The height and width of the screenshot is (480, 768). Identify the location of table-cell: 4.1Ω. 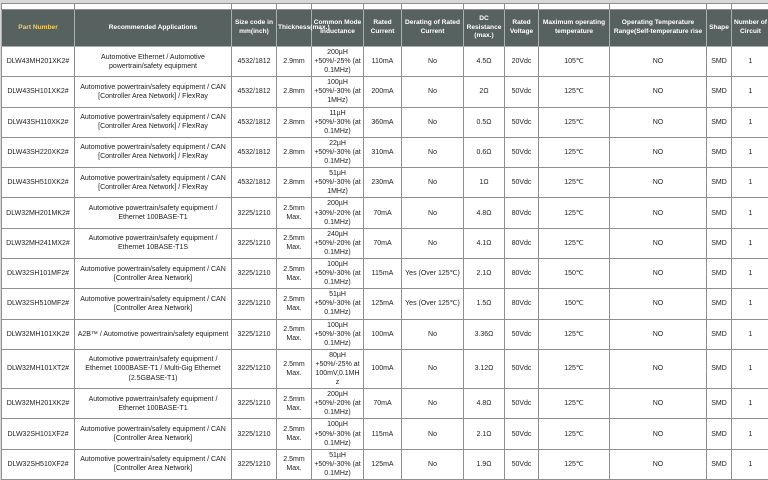
(484, 243).